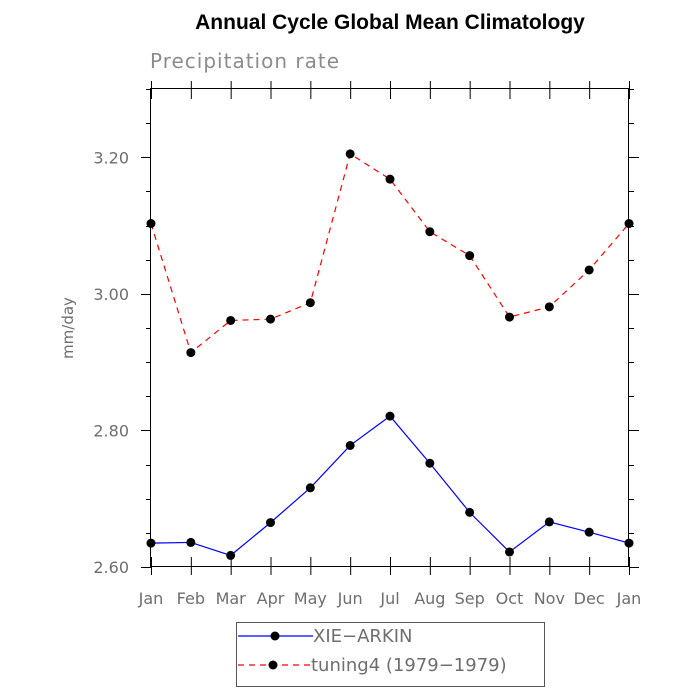 The height and width of the screenshot is (700, 700). I want to click on x-tick-label: May, so click(310, 598).